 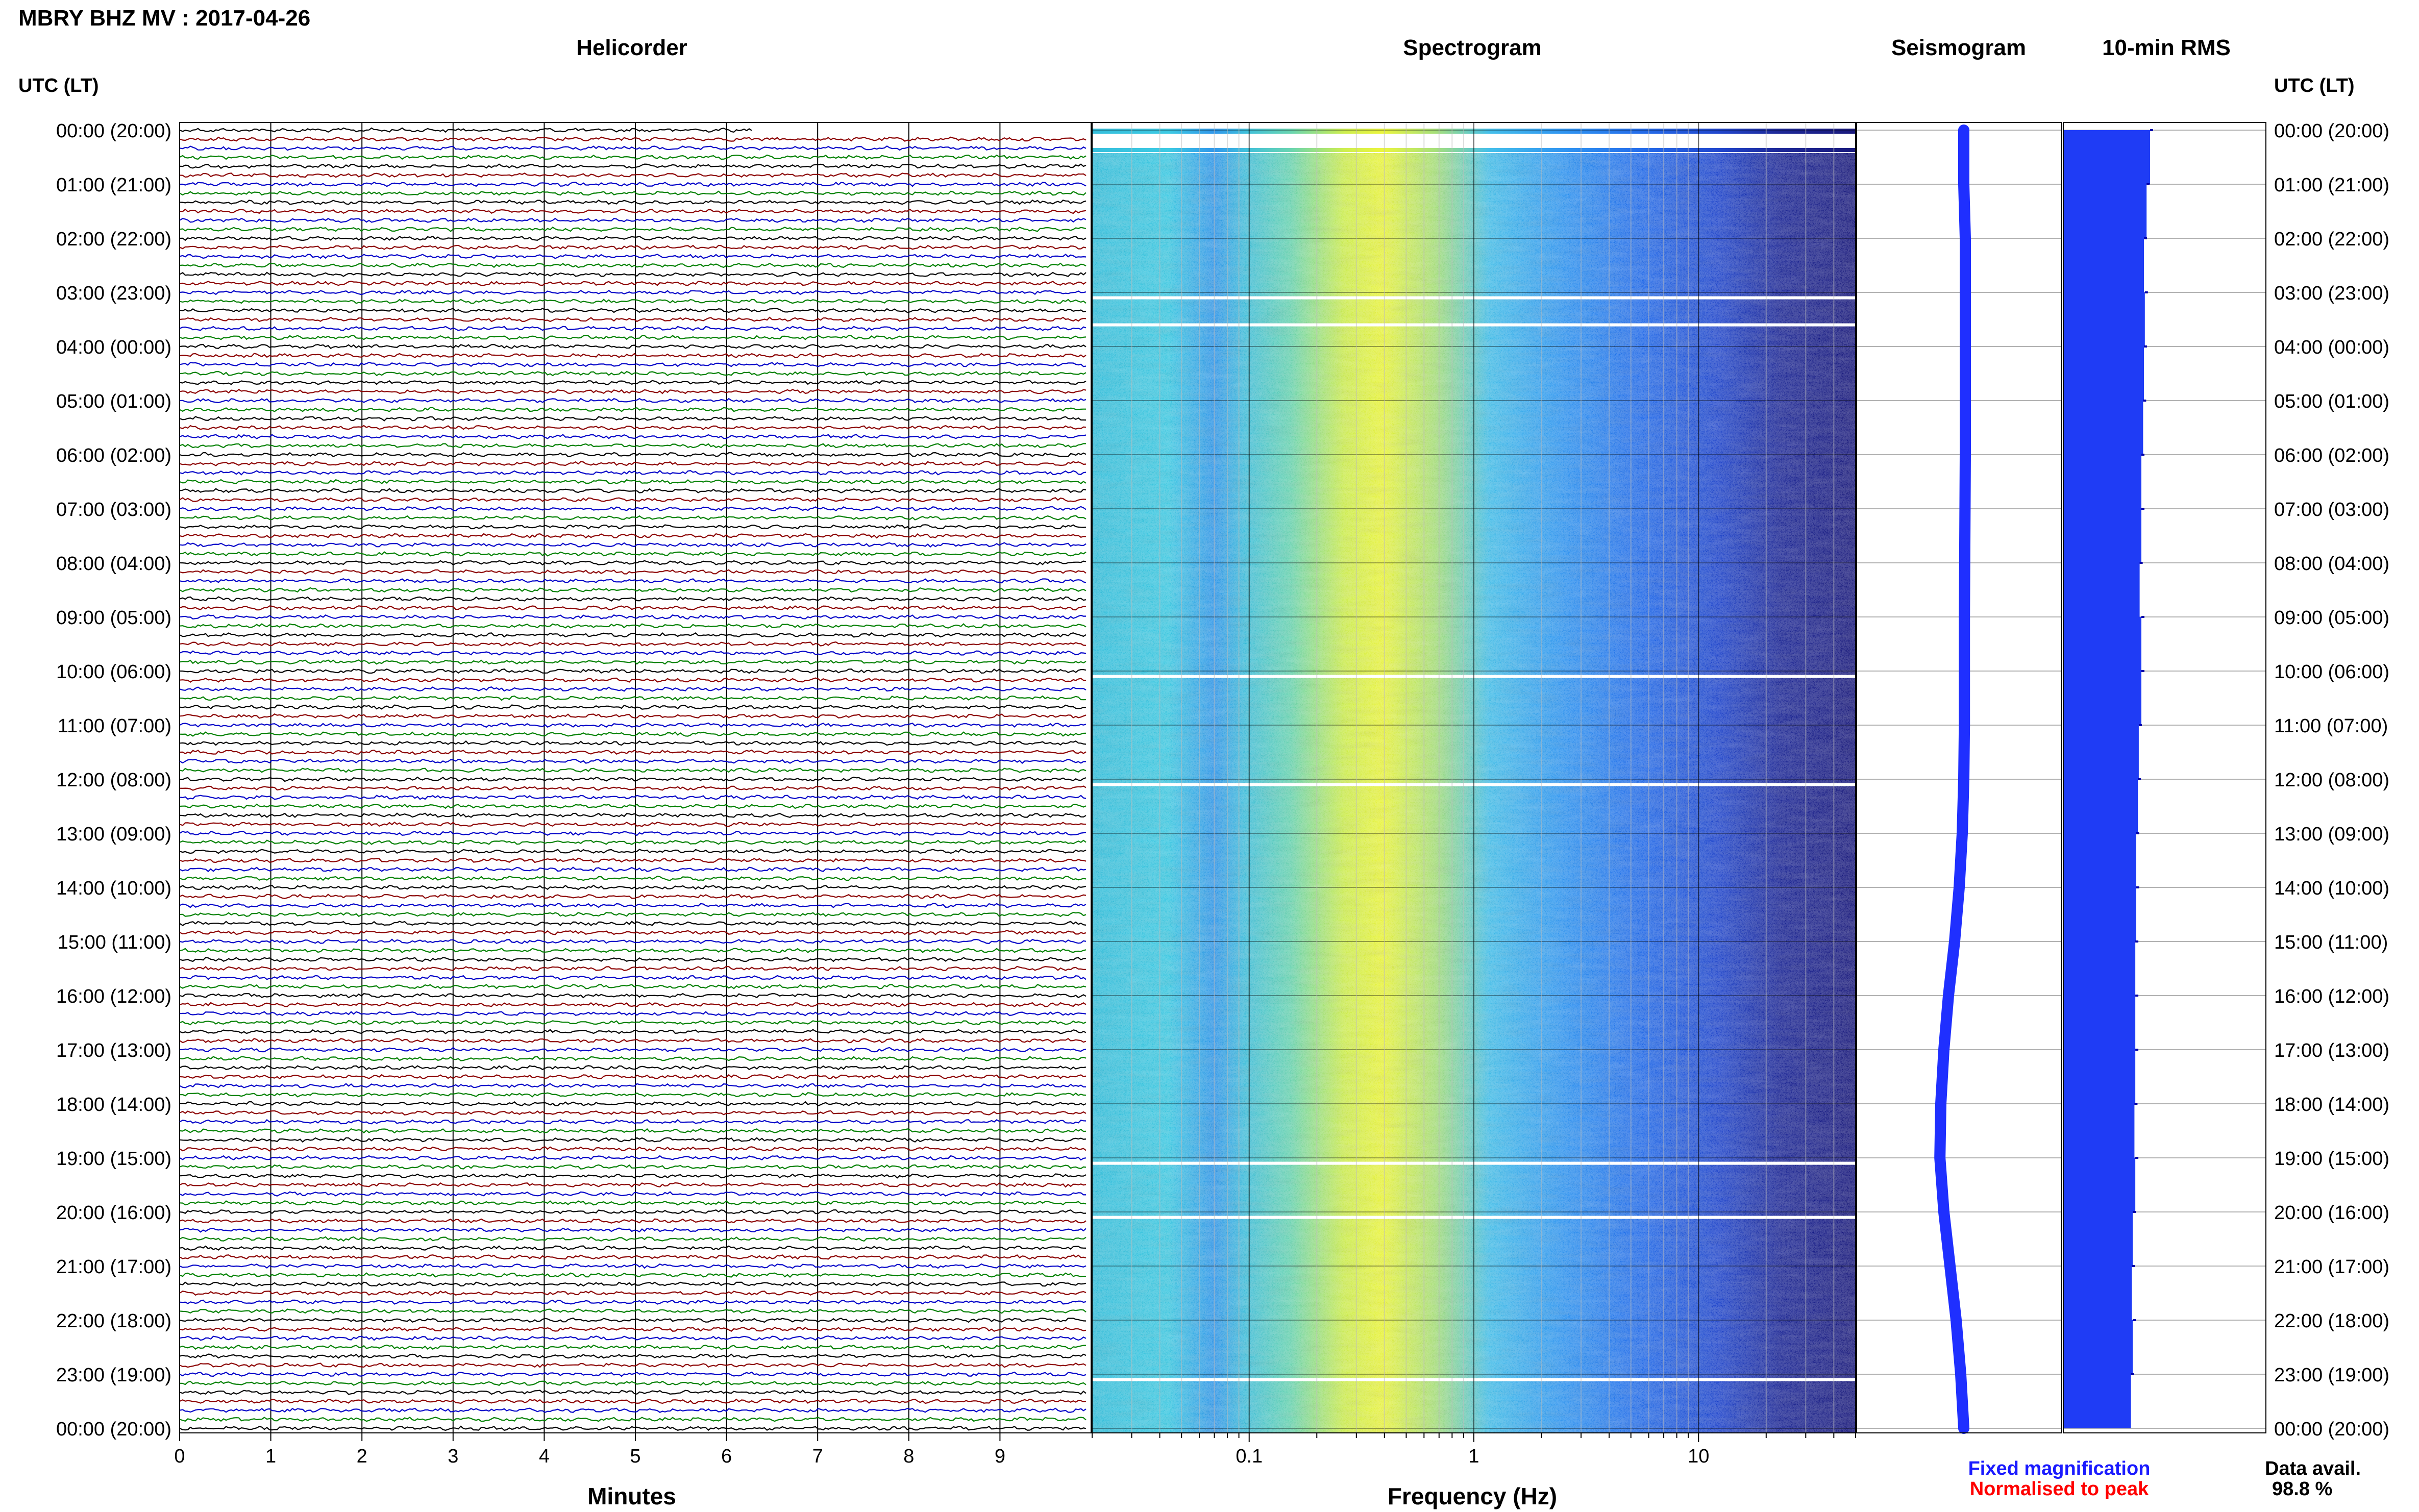 What do you see at coordinates (2313, 1468) in the screenshot?
I see `data-availability-label: Data avail.` at bounding box center [2313, 1468].